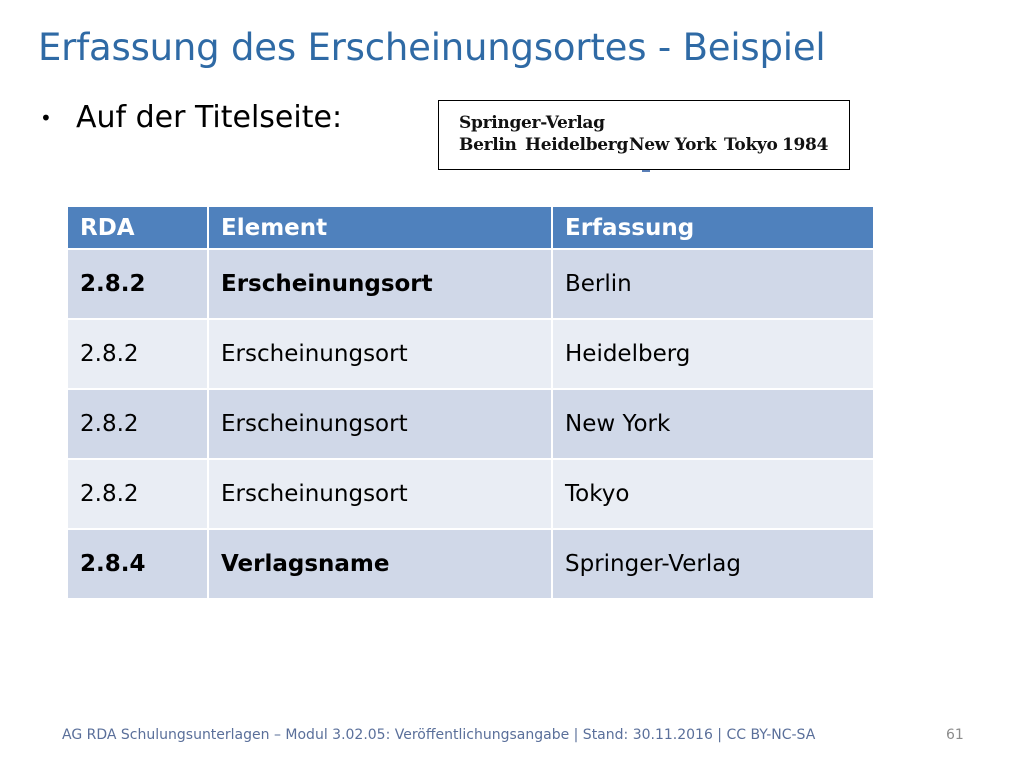 The height and width of the screenshot is (768, 1024). What do you see at coordinates (577, 145) in the screenshot?
I see `titlepage-place: Heidelberg` at bounding box center [577, 145].